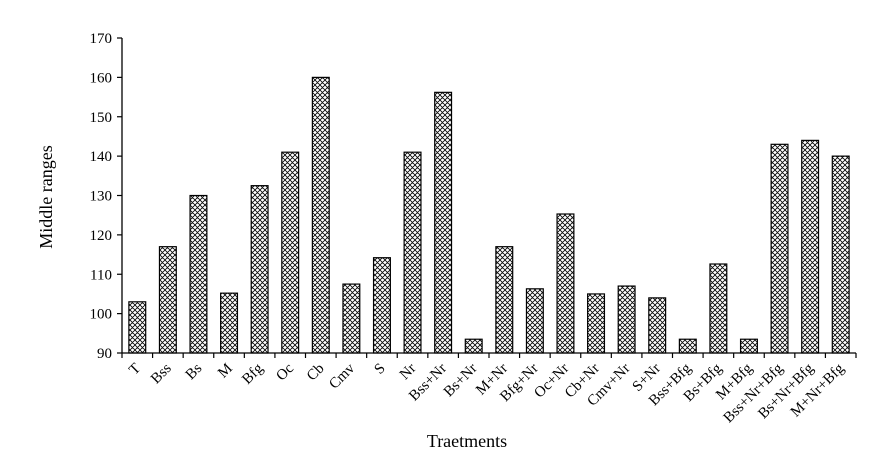 The image size is (889, 466). What do you see at coordinates (461, 381) in the screenshot?
I see `x-tick-label: Bs+Nr` at bounding box center [461, 381].